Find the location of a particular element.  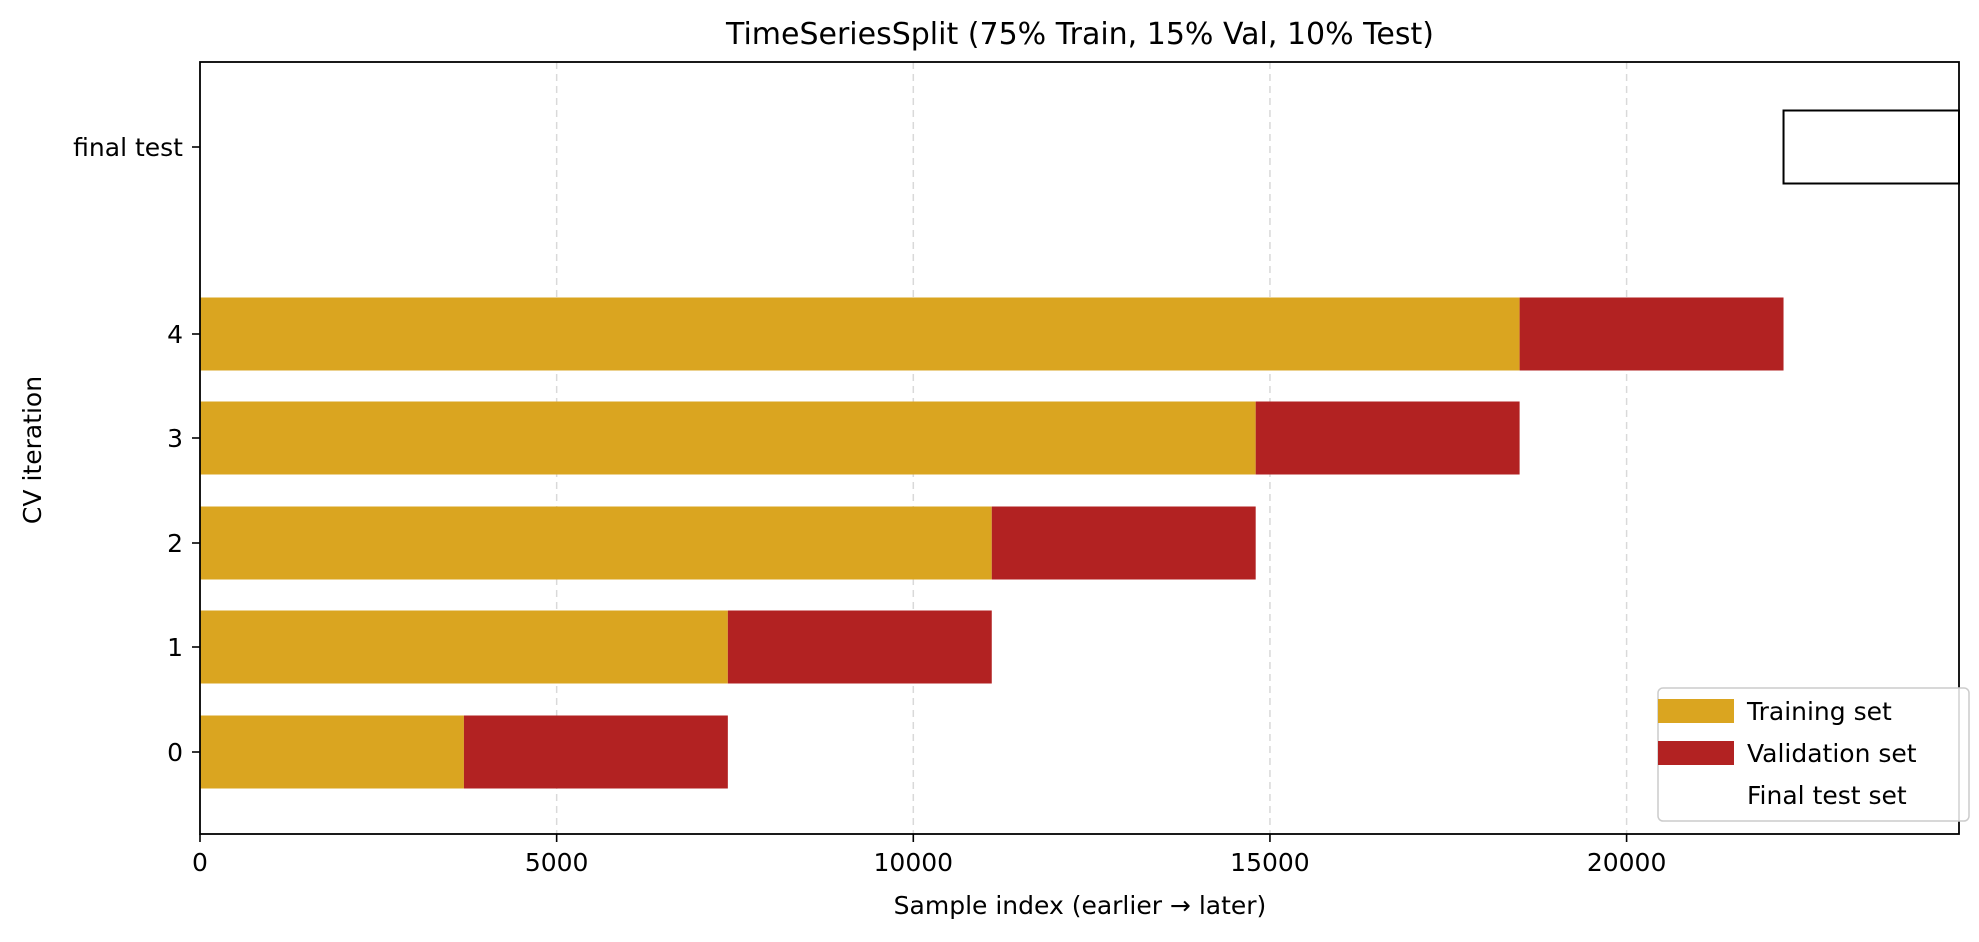

final-test-bar is located at coordinates (1871, 147).